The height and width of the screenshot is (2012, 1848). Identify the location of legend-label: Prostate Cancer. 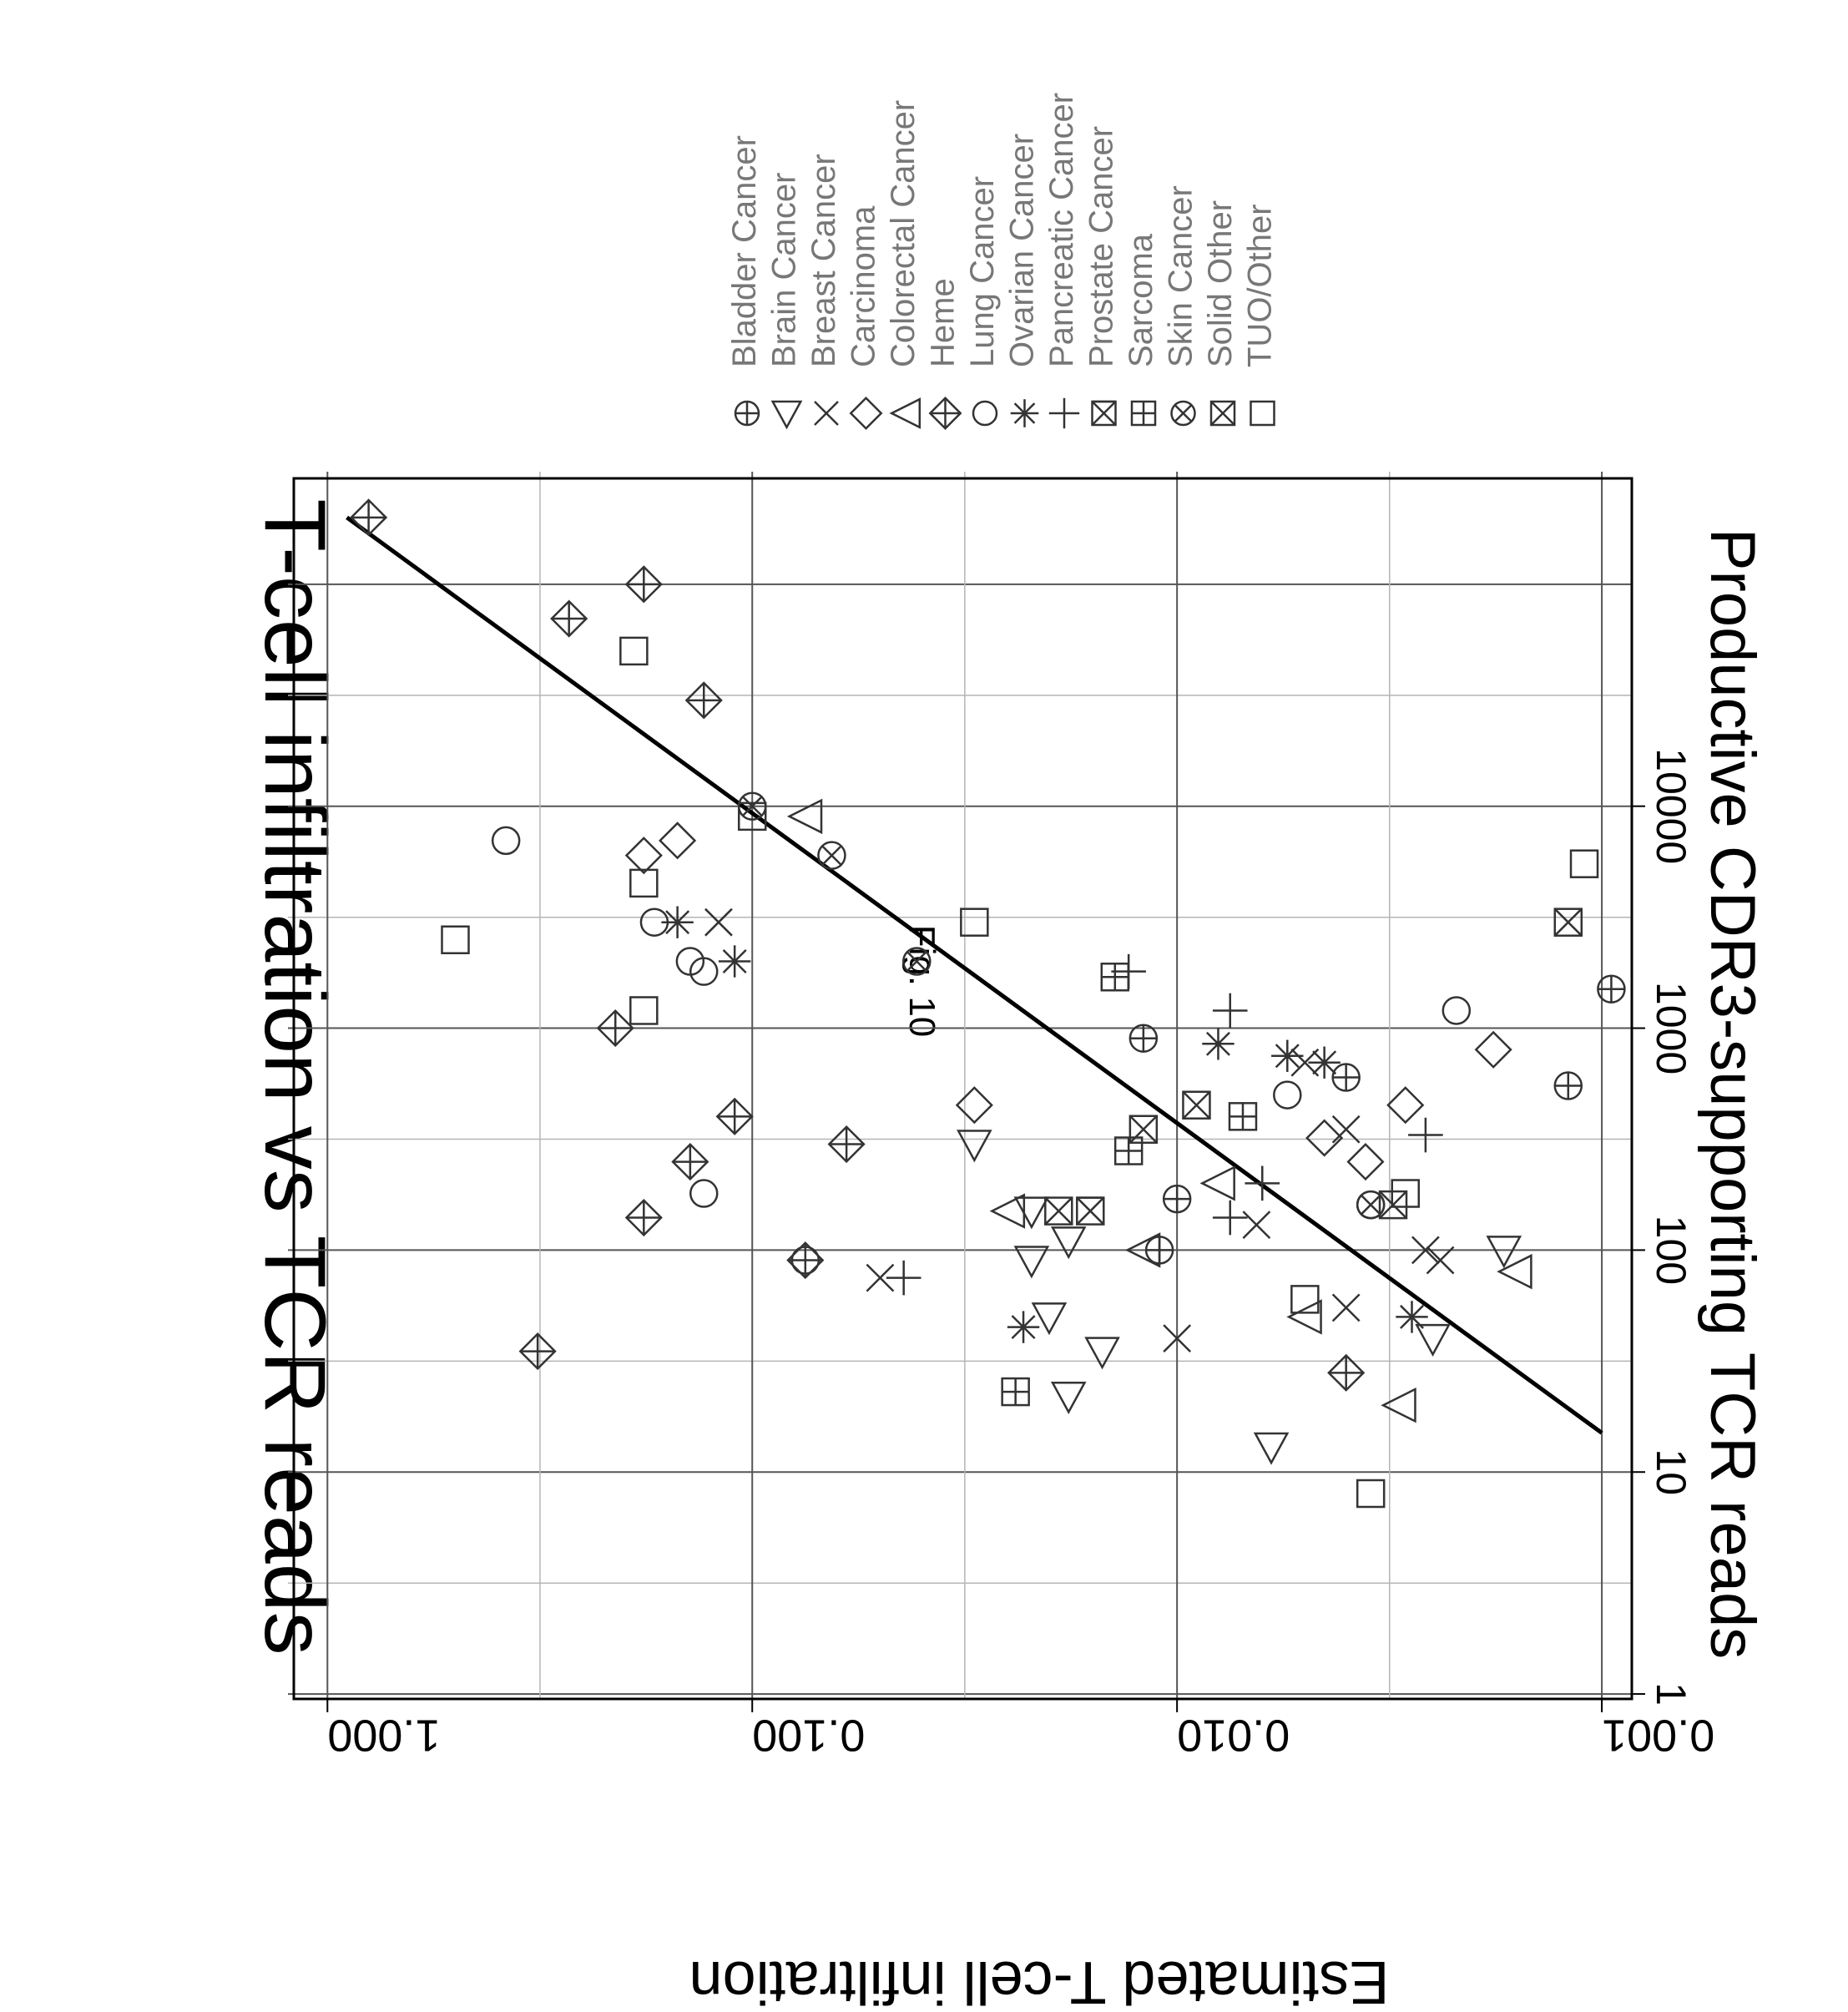
(1101, 246).